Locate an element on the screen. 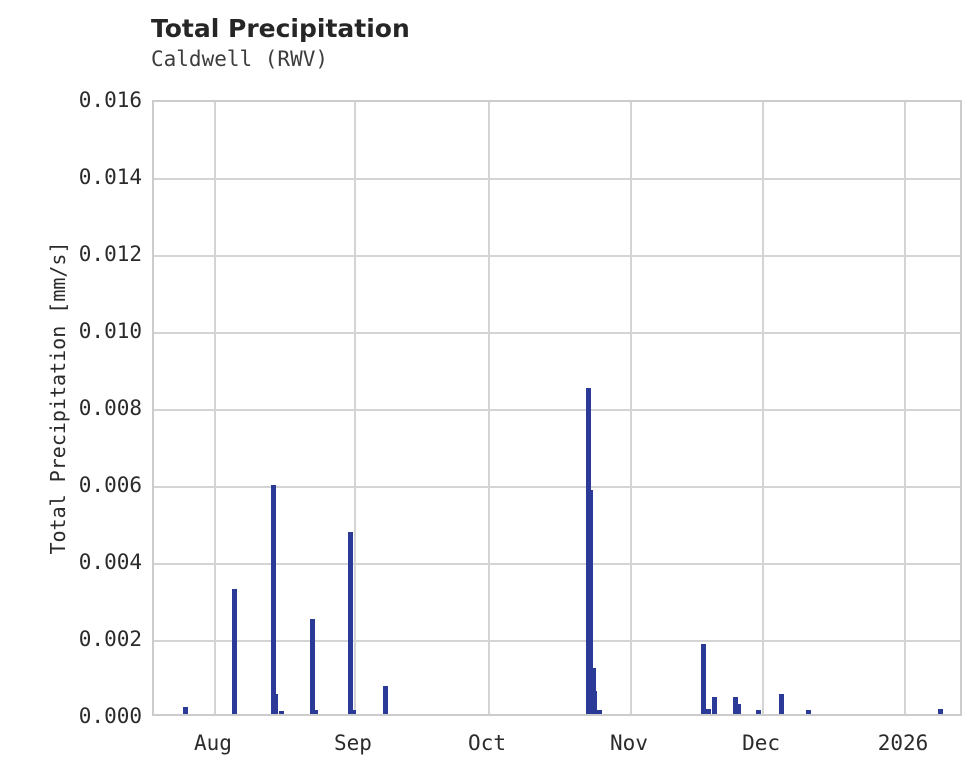 The image size is (980, 780). x-tick-label: 2026 is located at coordinates (903, 743).